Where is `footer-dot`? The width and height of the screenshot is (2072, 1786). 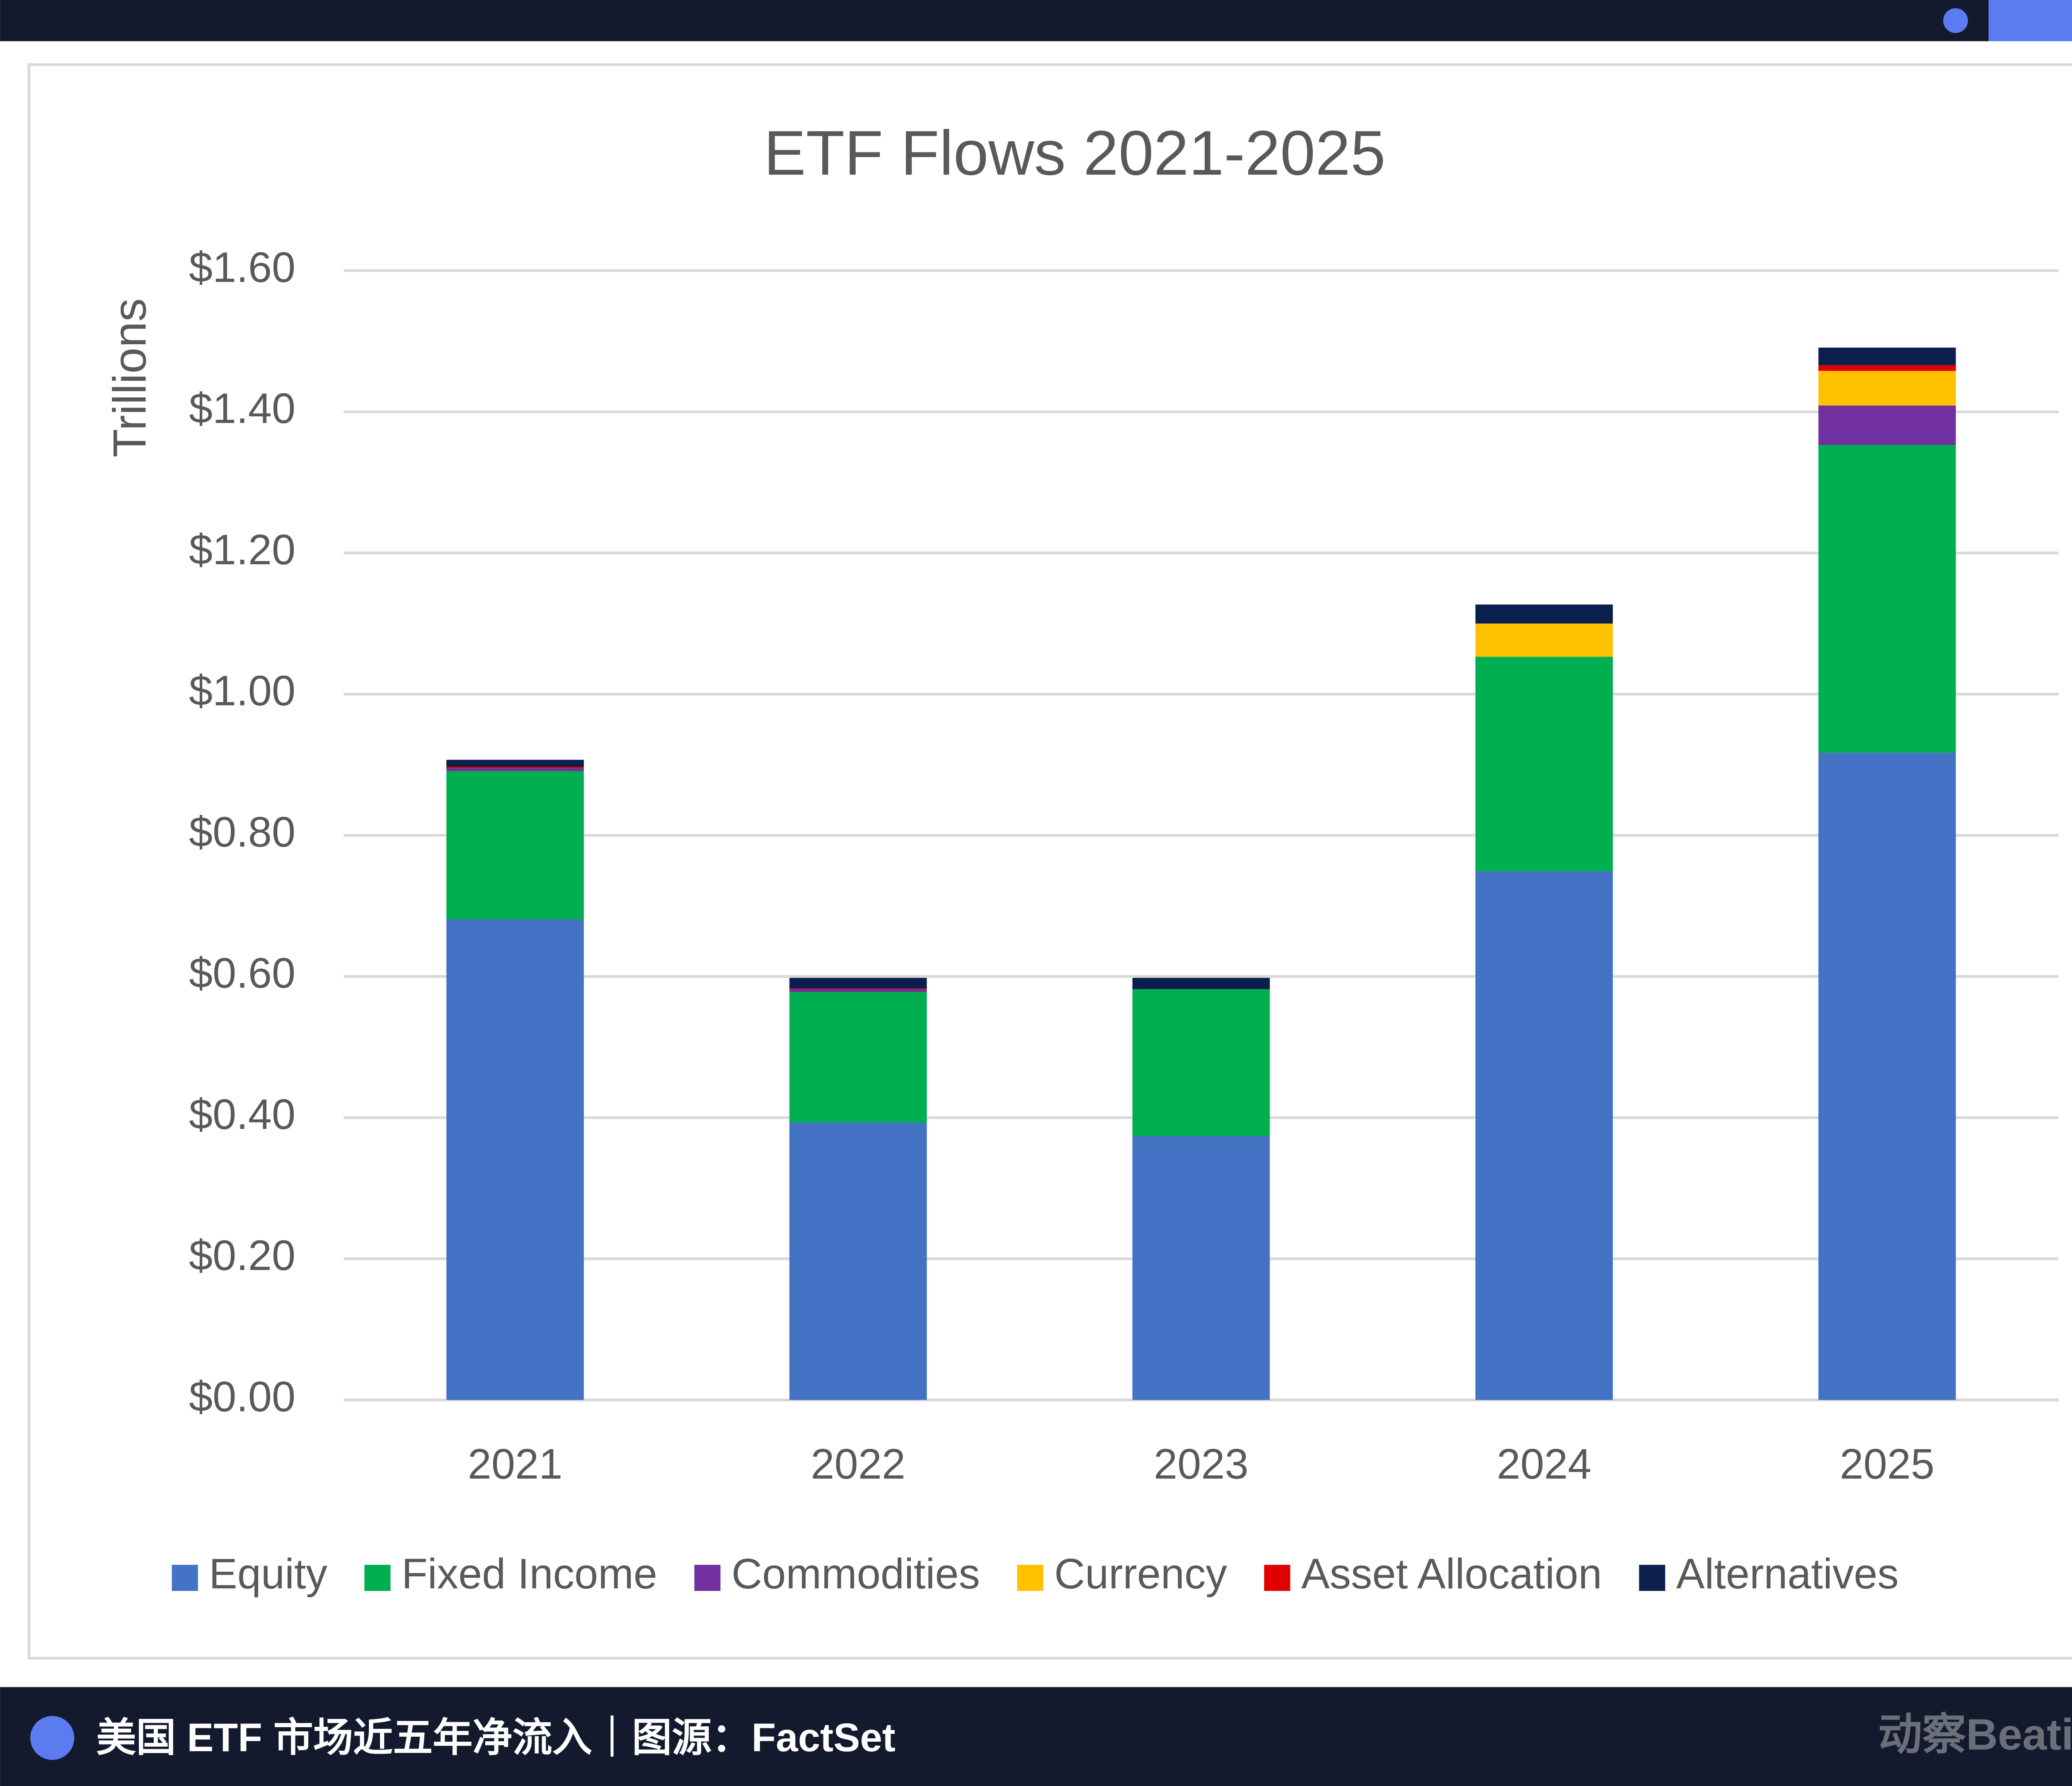
footer-dot is located at coordinates (52, 1738).